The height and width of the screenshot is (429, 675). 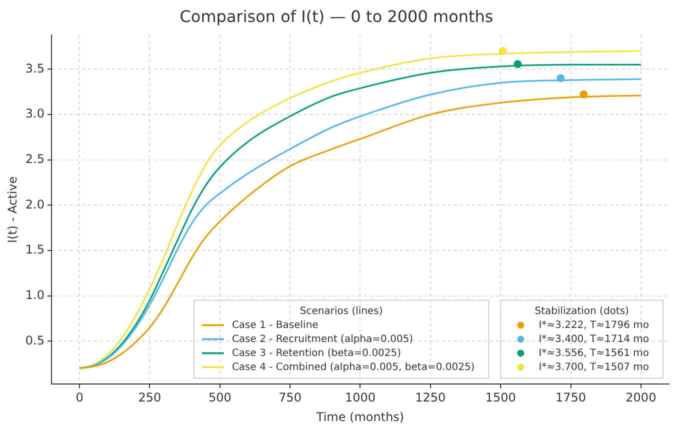 I want to click on y-tick-label: 3.0, so click(x=34, y=113).